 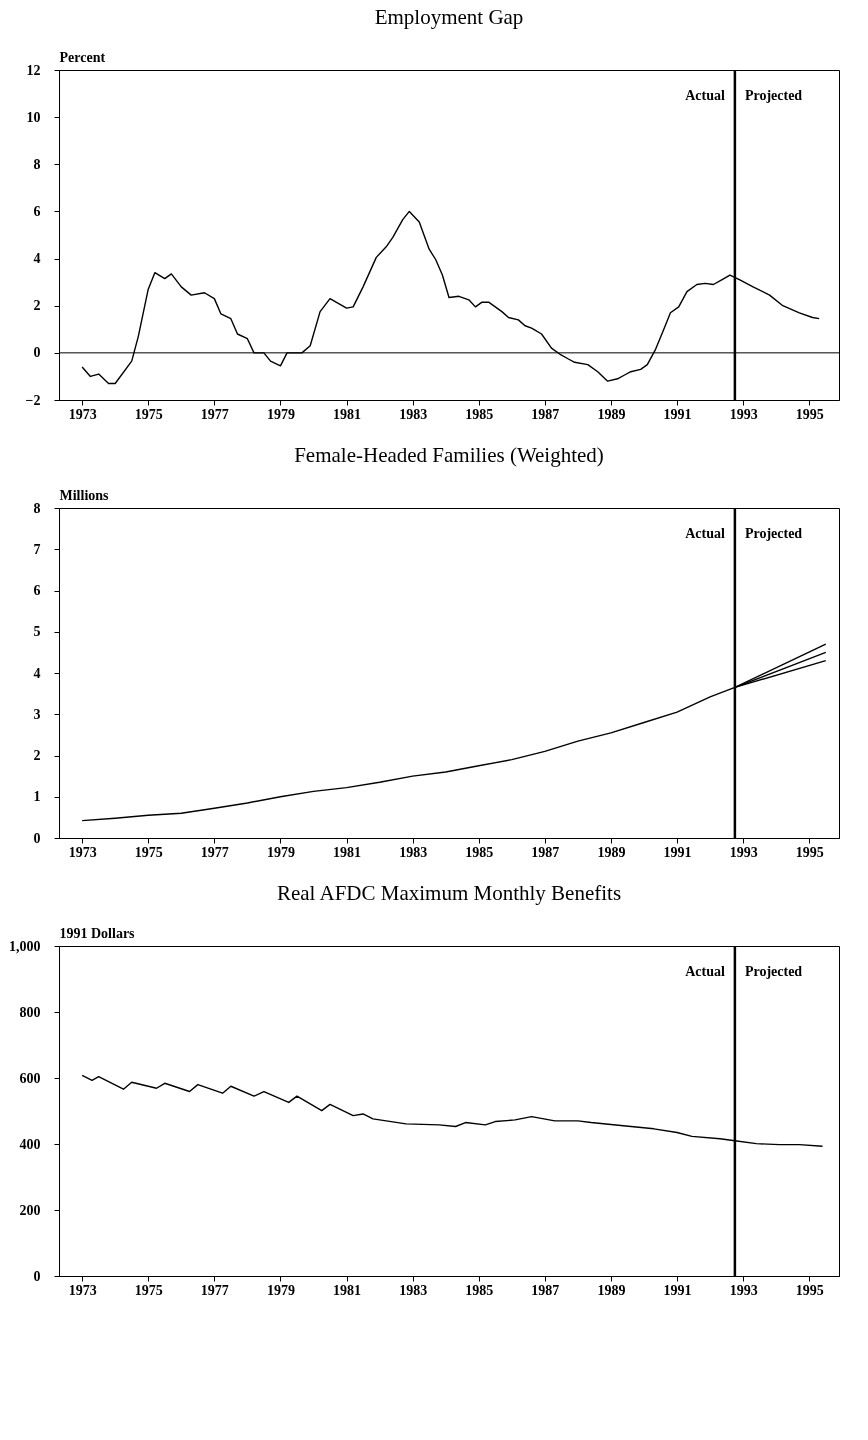 What do you see at coordinates (449, 893) in the screenshot?
I see `chart-title: Real AFDC Maximum Monthly Benefits` at bounding box center [449, 893].